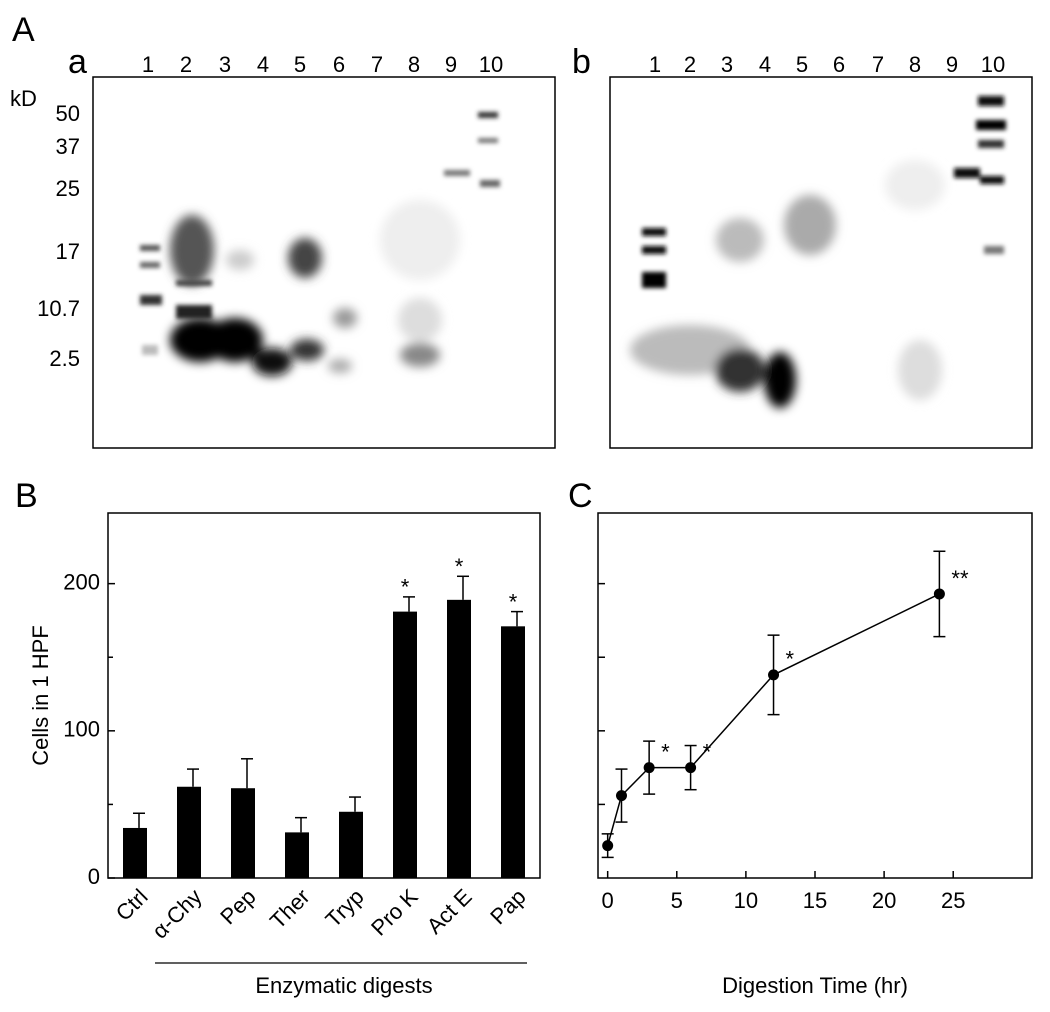 The width and height of the screenshot is (1050, 1012). I want to click on kd-unit: kD, so click(23, 98).